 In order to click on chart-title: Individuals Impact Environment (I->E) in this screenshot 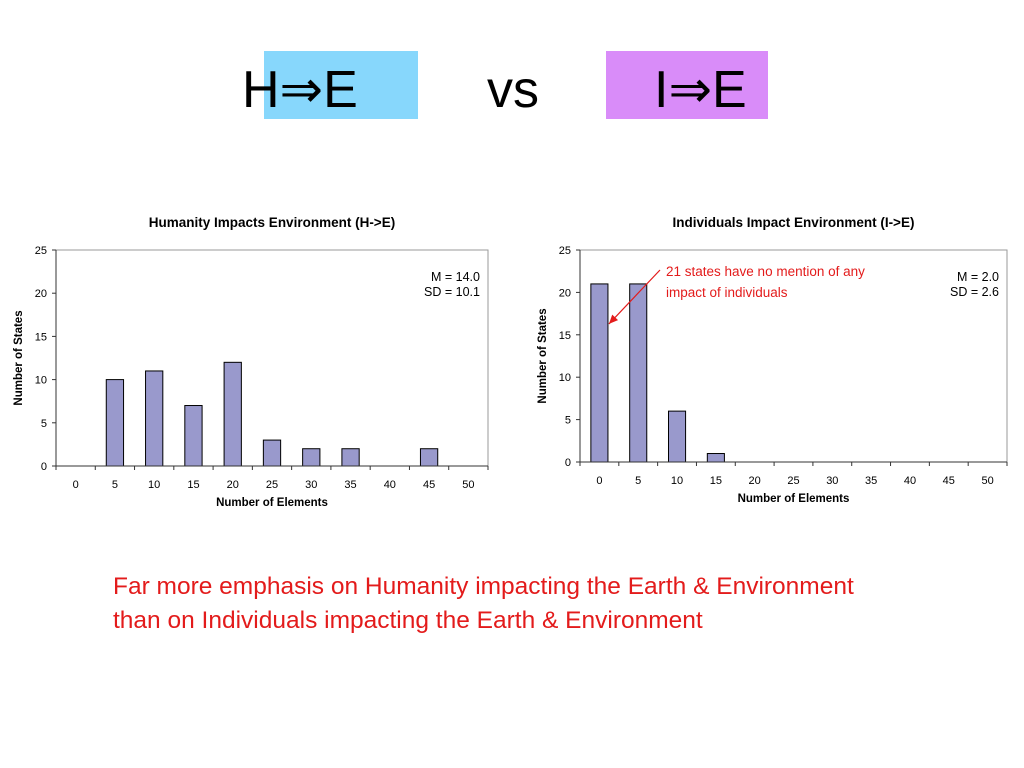, I will do `click(794, 222)`.